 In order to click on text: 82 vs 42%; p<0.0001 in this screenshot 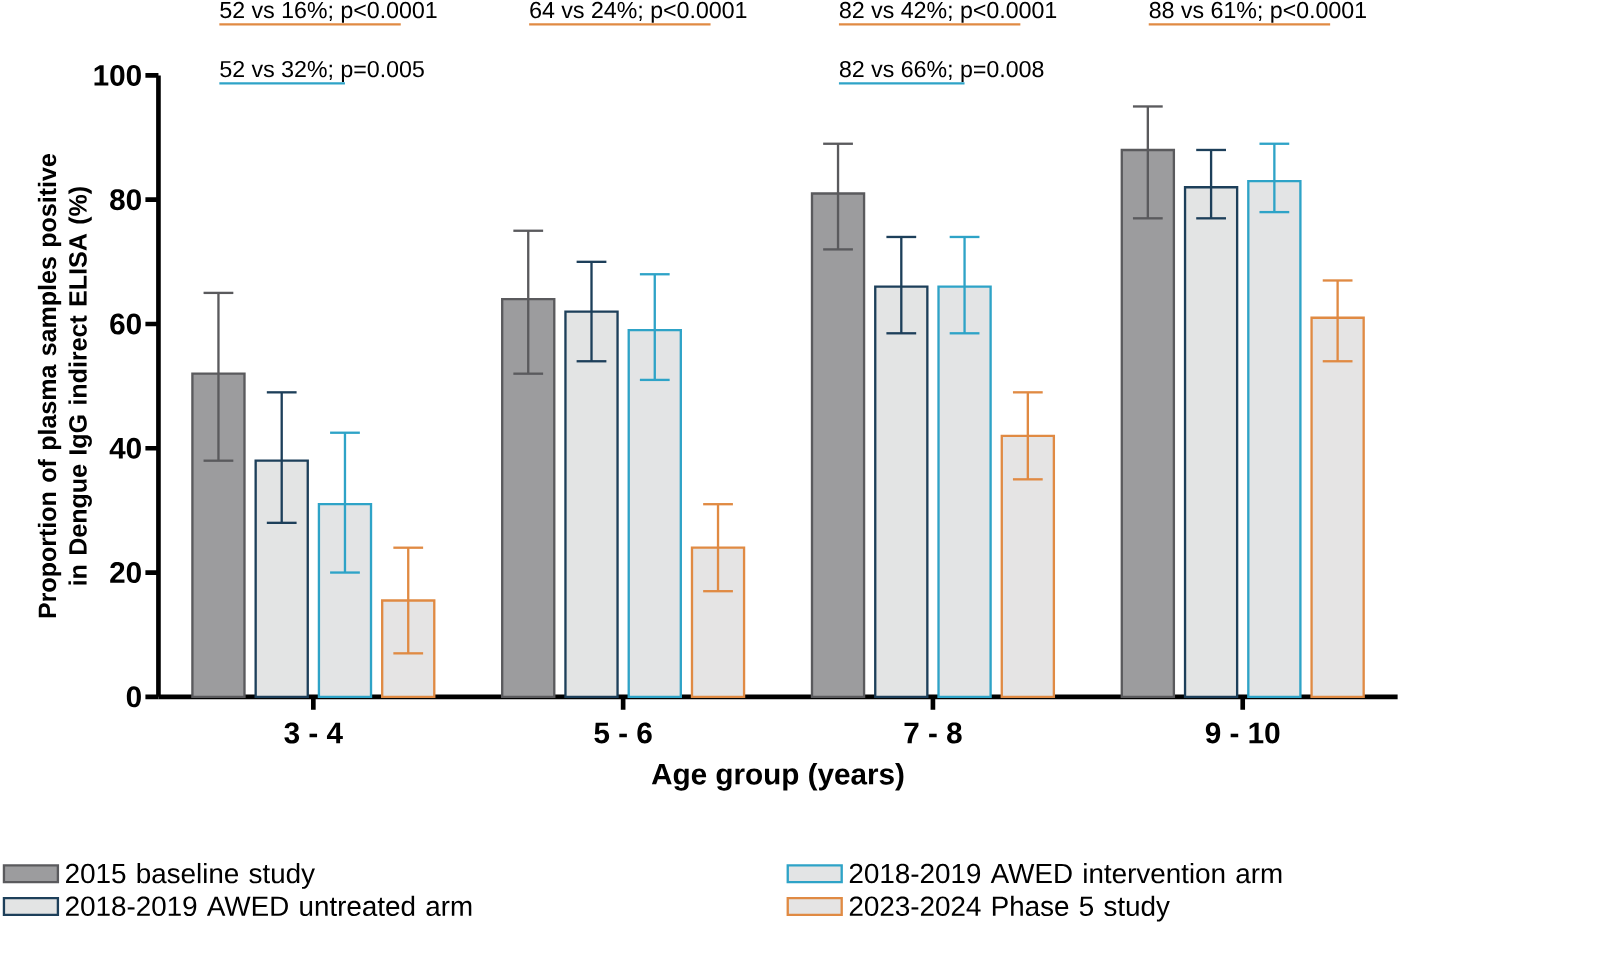, I will do `click(948, 12)`.